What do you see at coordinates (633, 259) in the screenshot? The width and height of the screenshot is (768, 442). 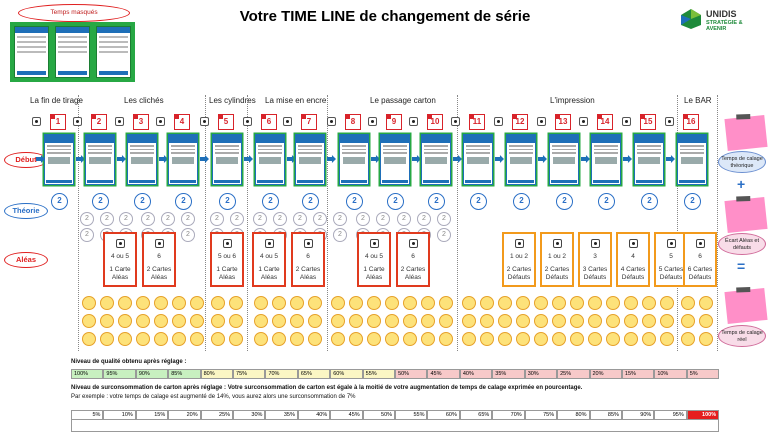 I see `alea-card: 4 4 Cartes Défauts` at bounding box center [633, 259].